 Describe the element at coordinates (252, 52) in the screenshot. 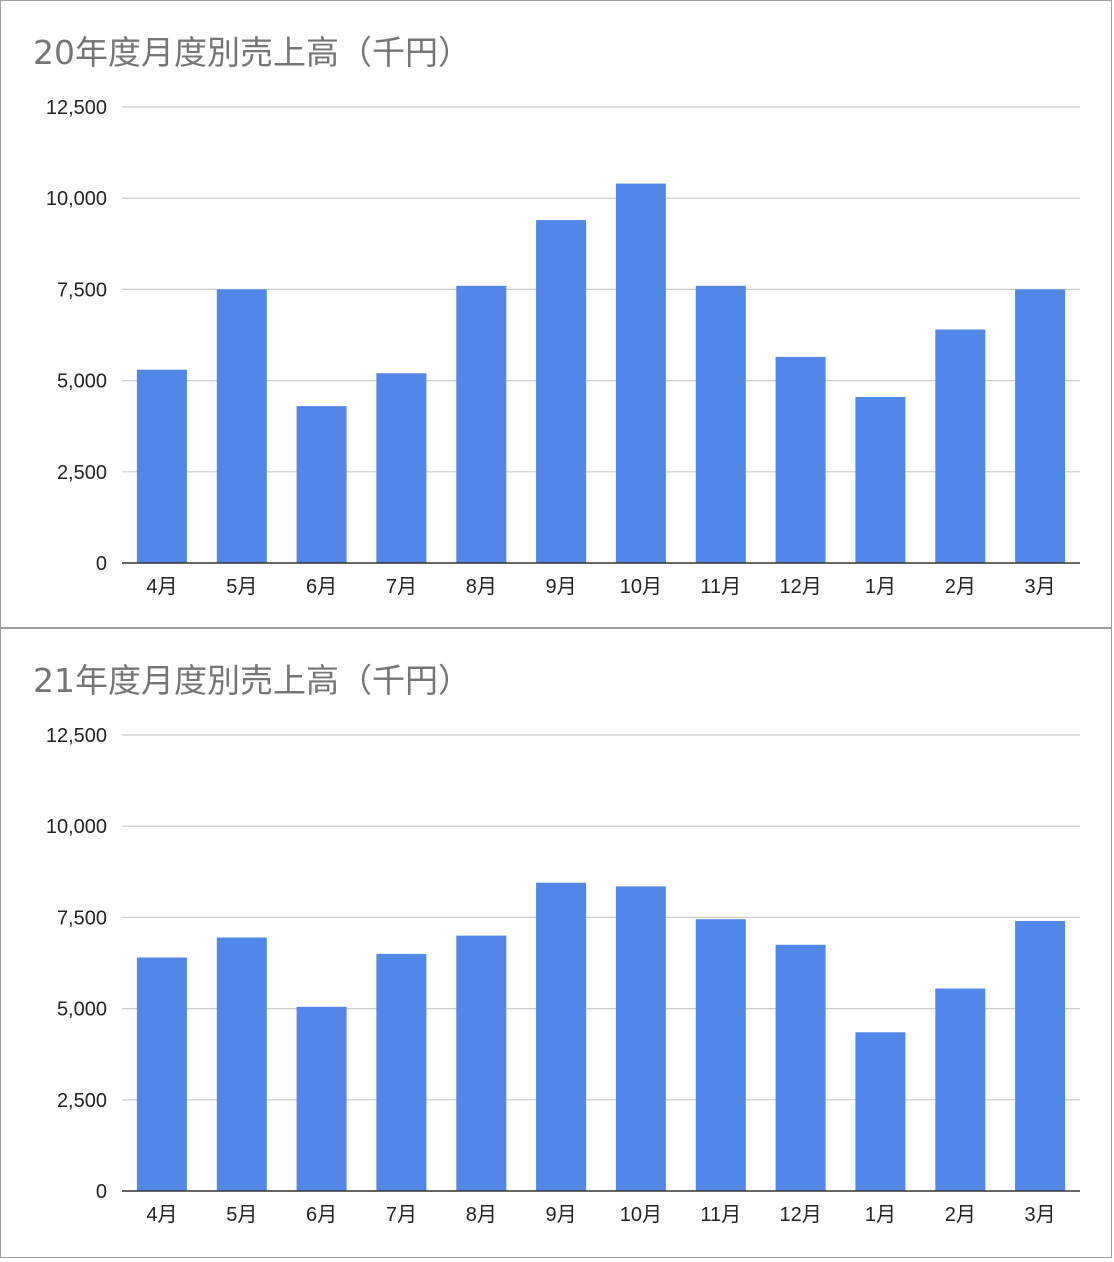

I see `chart-title: 20年度月度別売上高（千円）` at that location.